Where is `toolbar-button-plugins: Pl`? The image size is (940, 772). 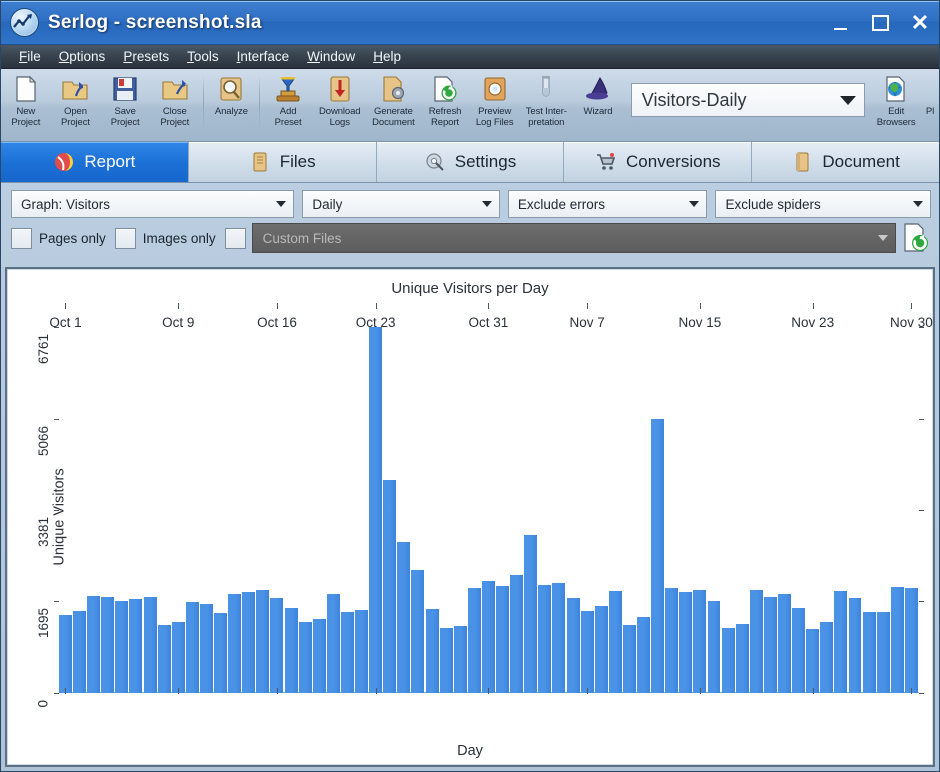 toolbar-button-plugins: Pl is located at coordinates (930, 104).